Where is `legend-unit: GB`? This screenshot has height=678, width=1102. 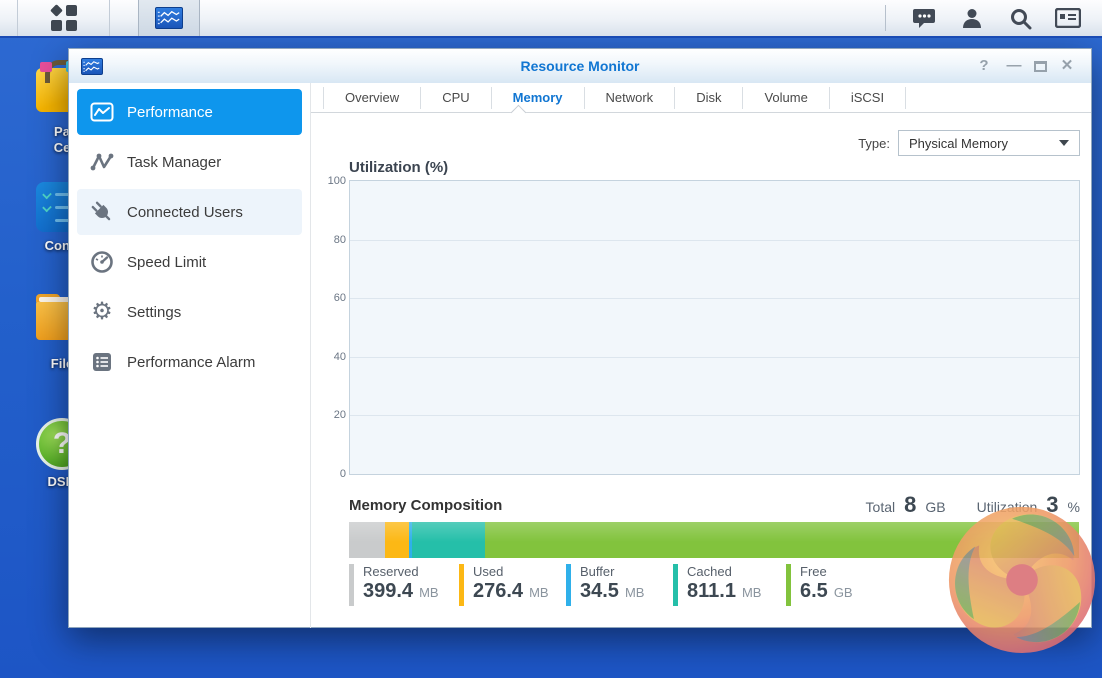
legend-unit: GB is located at coordinates (843, 592).